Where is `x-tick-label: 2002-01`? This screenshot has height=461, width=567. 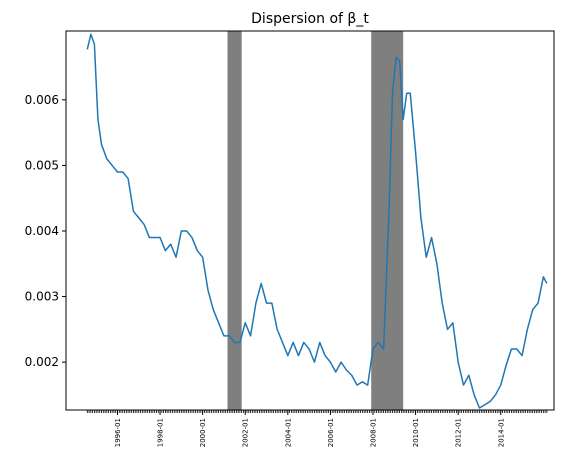 x-tick-label: 2002-01 is located at coordinates (246, 432).